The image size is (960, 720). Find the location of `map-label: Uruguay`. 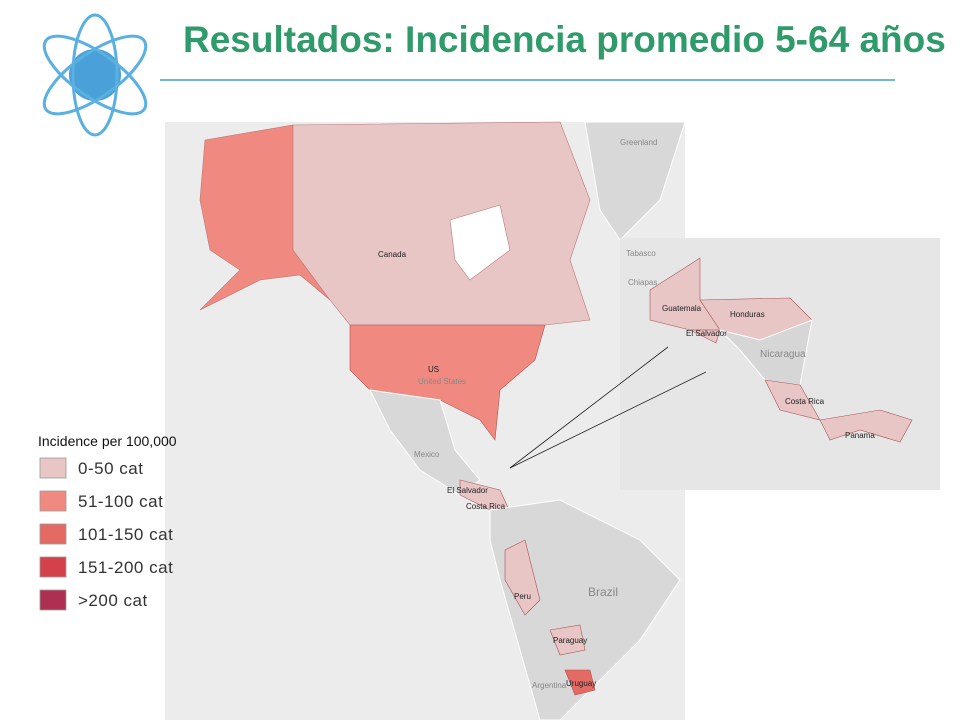

map-label: Uruguay is located at coordinates (581, 683).